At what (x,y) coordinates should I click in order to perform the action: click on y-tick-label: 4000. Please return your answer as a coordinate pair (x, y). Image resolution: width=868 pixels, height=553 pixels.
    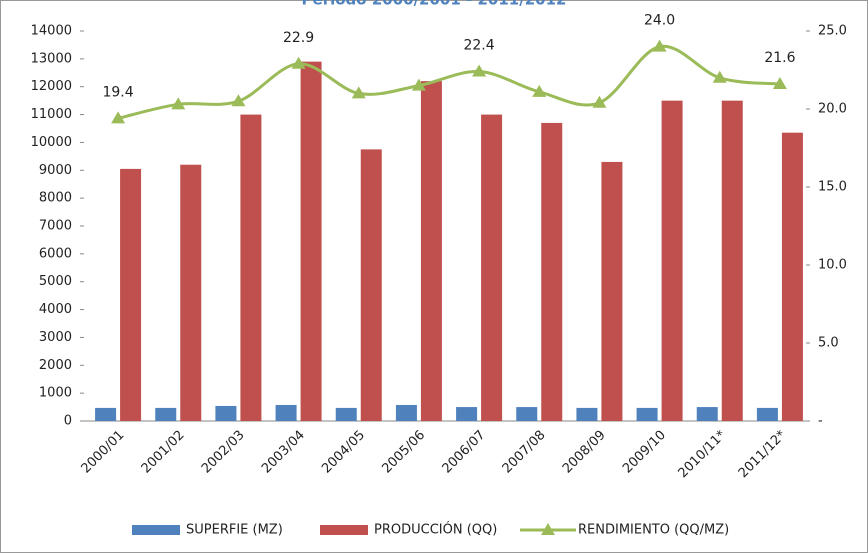
    Looking at the image, I should click on (55, 309).